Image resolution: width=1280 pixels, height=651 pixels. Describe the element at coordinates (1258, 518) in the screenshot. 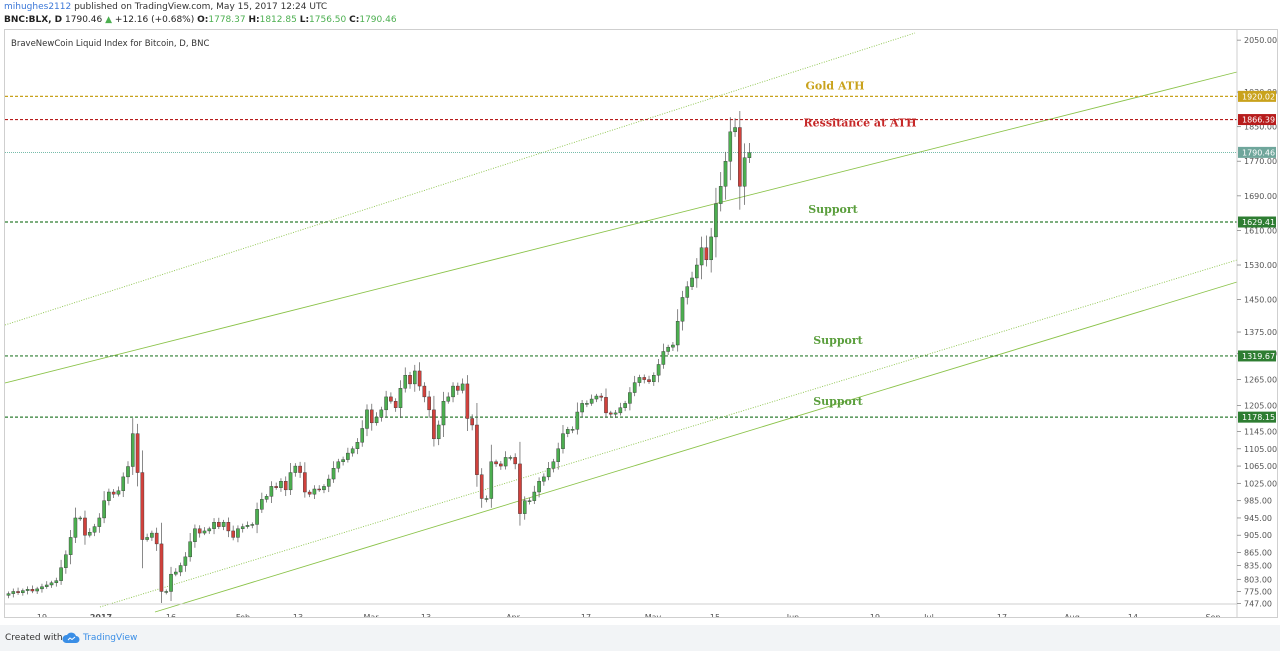

I see `y-tick-label: 945.00` at that location.